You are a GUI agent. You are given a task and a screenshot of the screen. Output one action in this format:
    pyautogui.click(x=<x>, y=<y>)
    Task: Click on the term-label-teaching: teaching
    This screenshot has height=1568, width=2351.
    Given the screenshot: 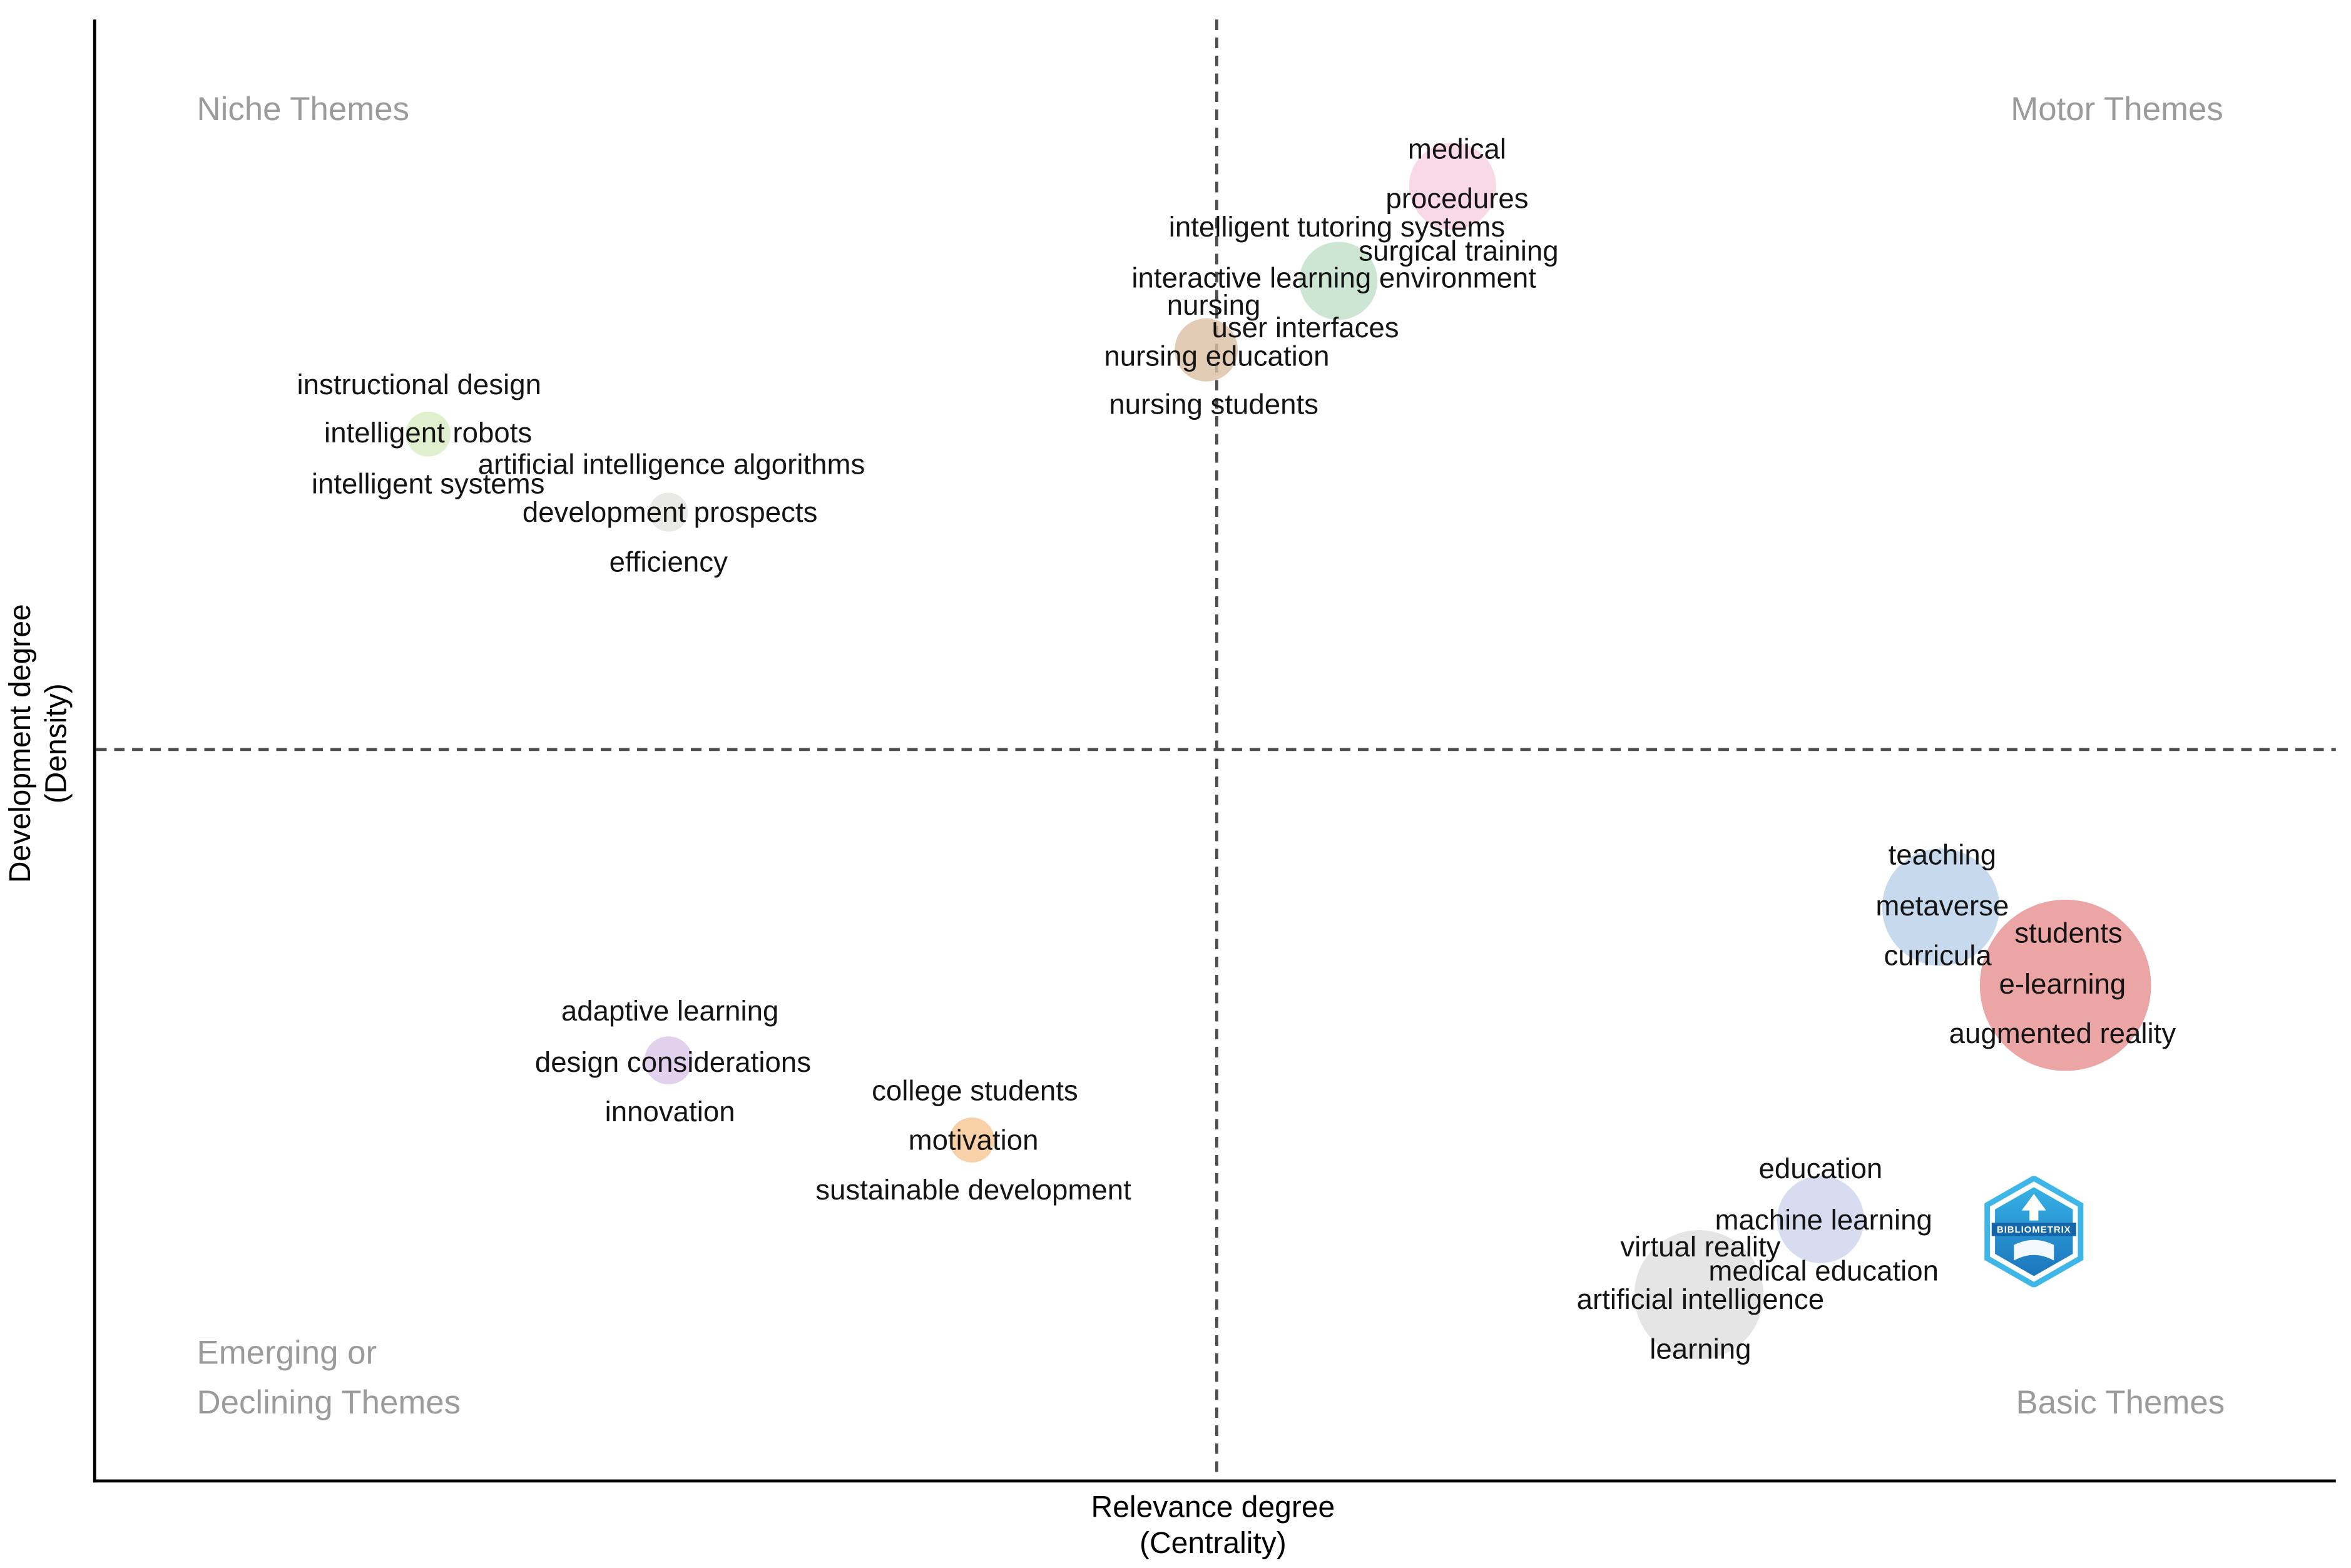 What is the action you would take?
    pyautogui.click(x=1942, y=856)
    